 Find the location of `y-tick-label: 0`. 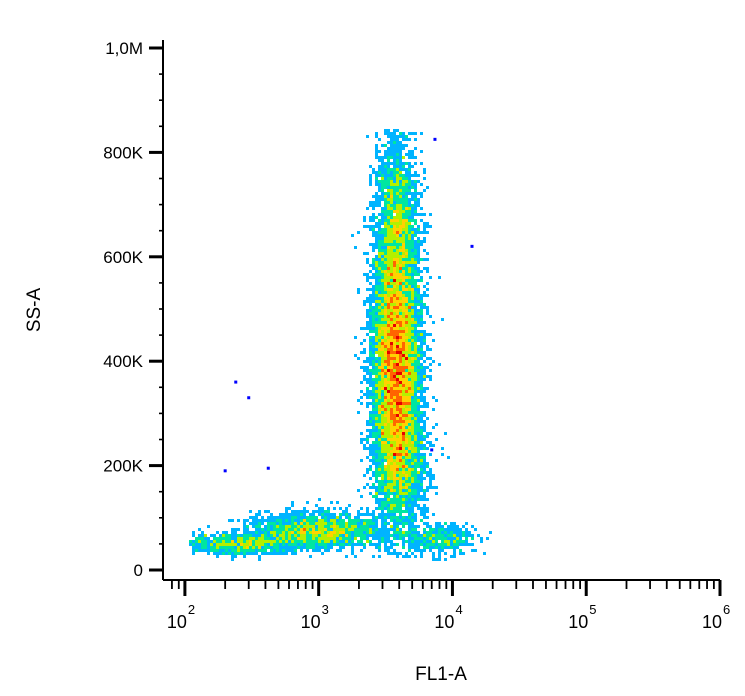

y-tick-label: 0 is located at coordinates (138, 570).